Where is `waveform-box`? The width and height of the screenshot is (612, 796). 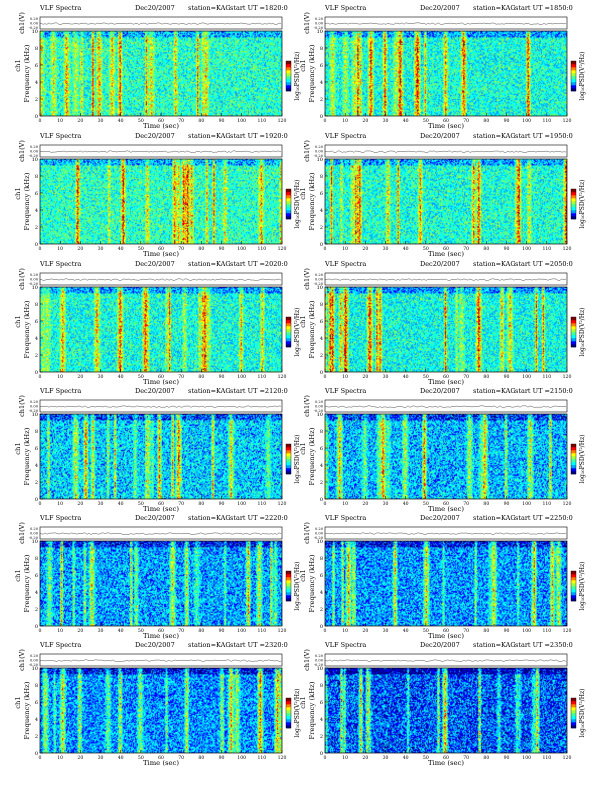 waveform-box is located at coordinates (446, 660).